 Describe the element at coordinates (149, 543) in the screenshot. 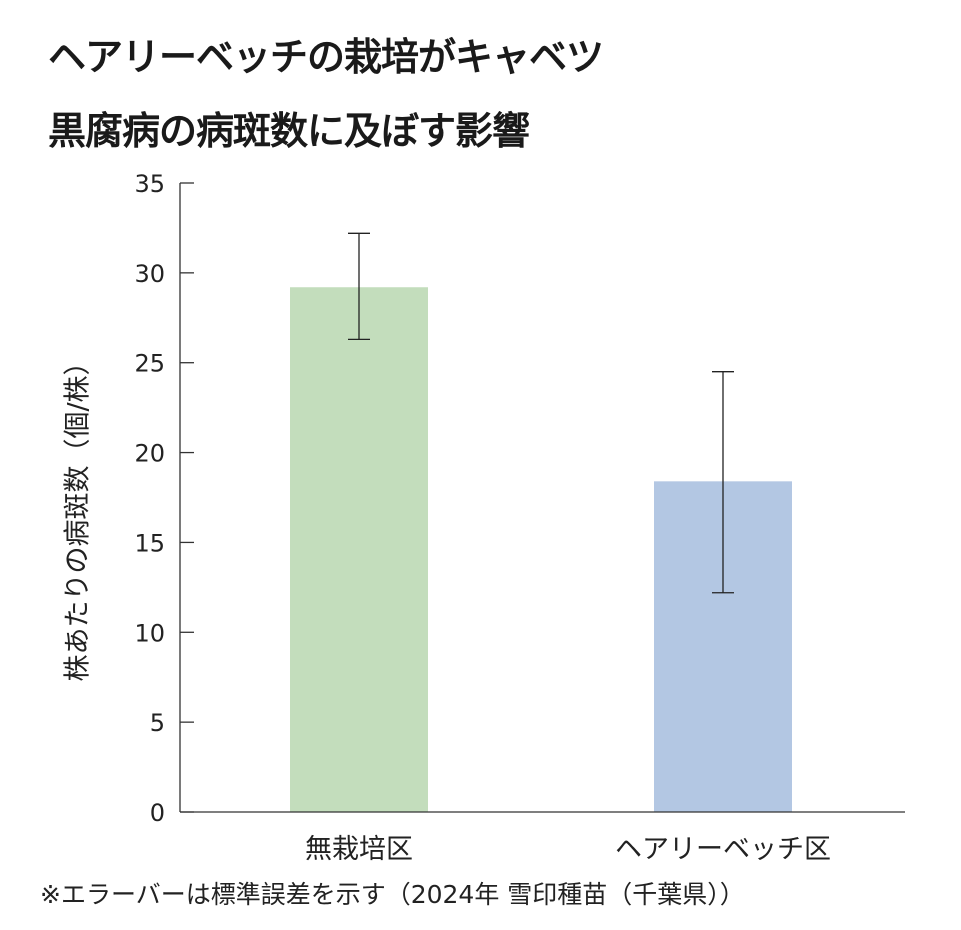

I see `y-tick-label: 15` at that location.